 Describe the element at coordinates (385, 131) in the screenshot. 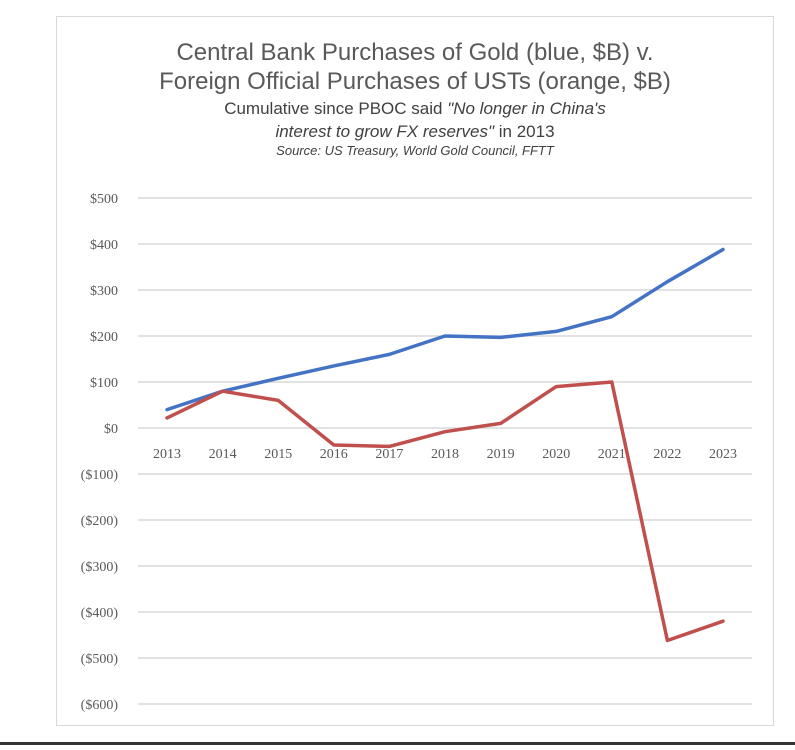

I see `subtitle-part-c: interest to grow FX reserves"` at that location.